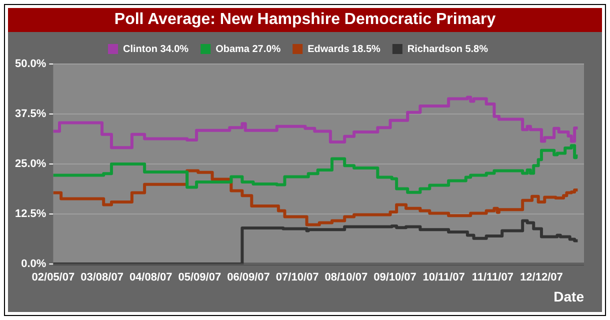  Describe the element at coordinates (200, 278) in the screenshot. I see `x-tick-label: 05/09/07` at that location.